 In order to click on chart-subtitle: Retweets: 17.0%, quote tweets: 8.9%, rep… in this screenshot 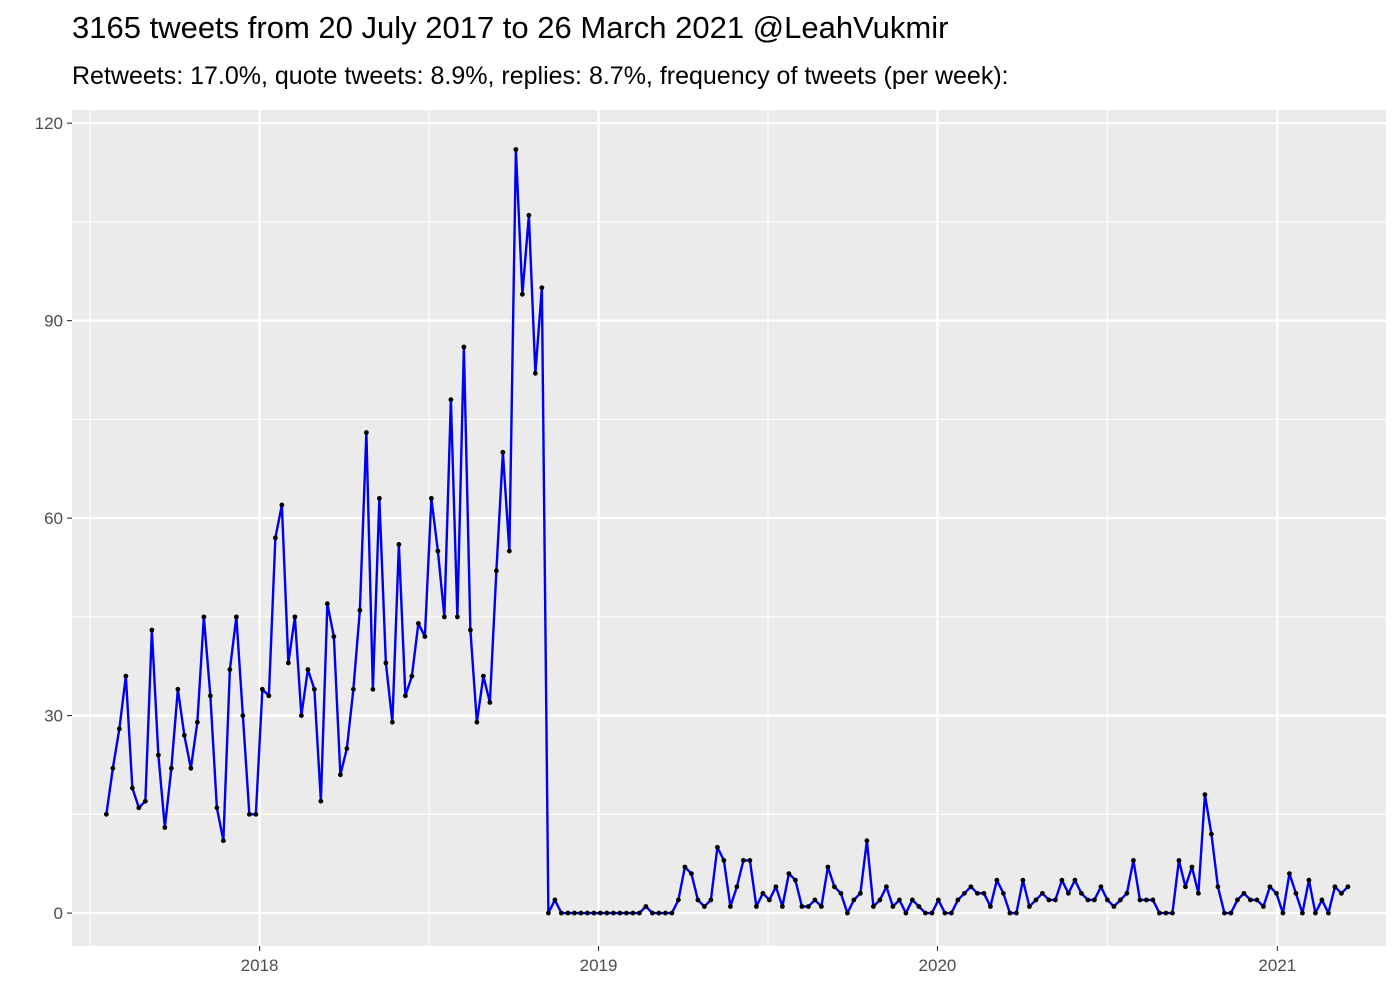, I will do `click(540, 76)`.